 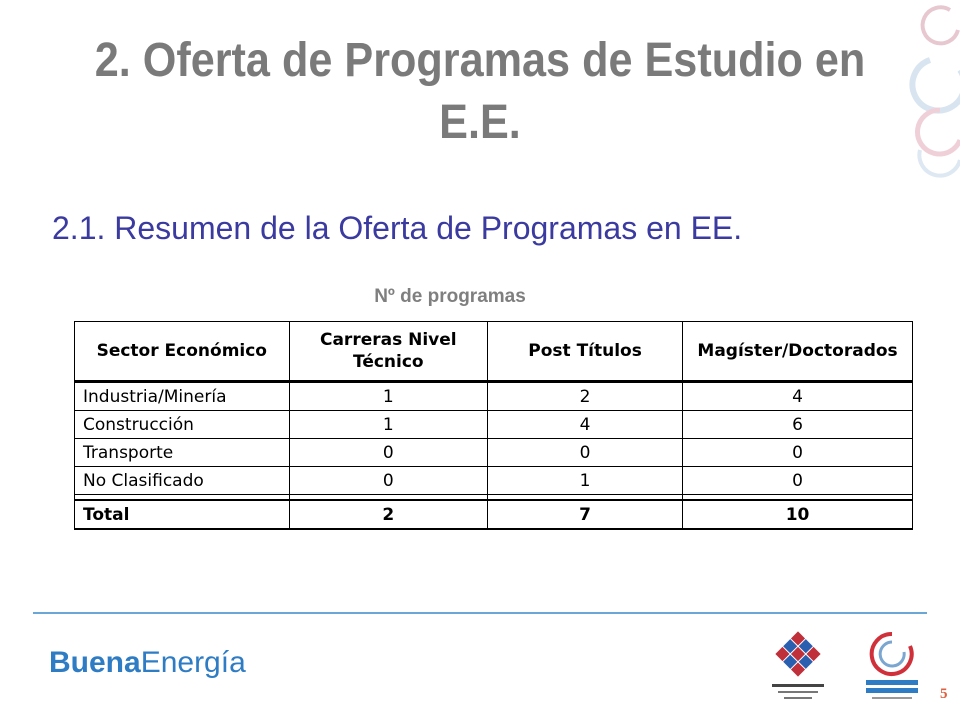 I want to click on page-number: 5, so click(x=944, y=694).